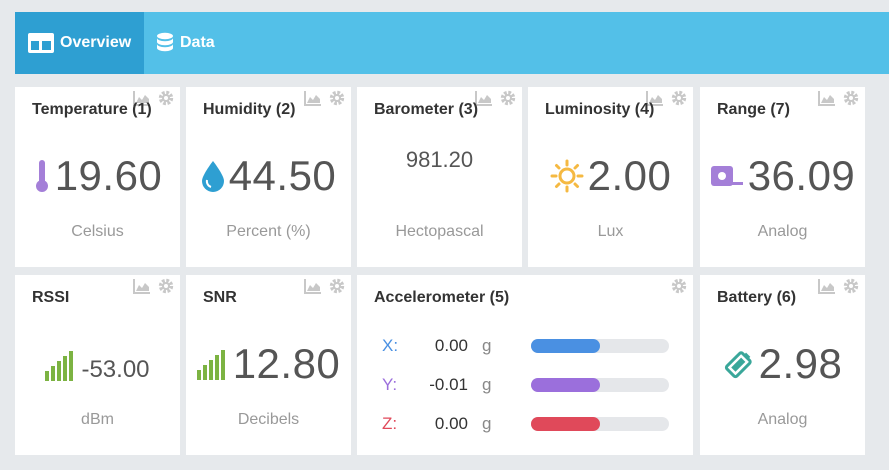  Describe the element at coordinates (97, 231) in the screenshot. I see `unit-label: Celsius` at that location.